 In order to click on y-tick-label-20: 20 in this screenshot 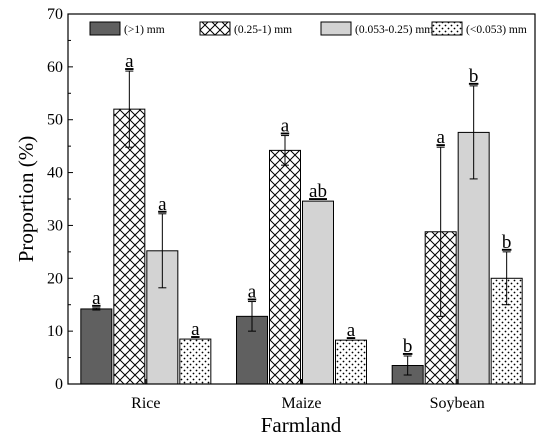, I will do `click(55, 278)`.